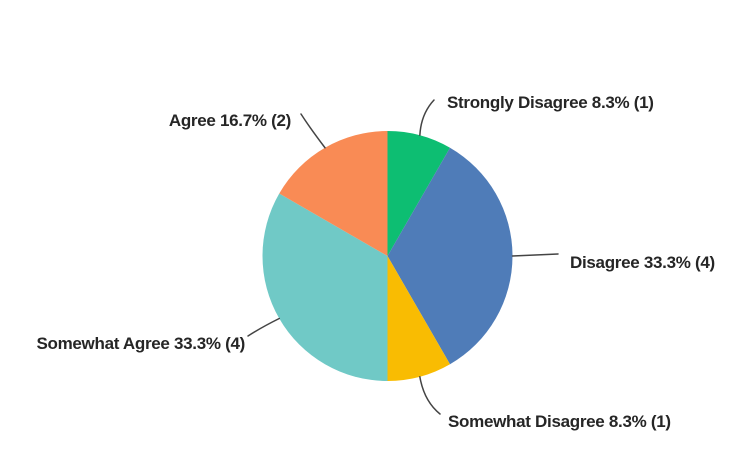 Image resolution: width=754 pixels, height=461 pixels. What do you see at coordinates (325, 287) in the screenshot?
I see `pie-slice-somewhat-agree` at bounding box center [325, 287].